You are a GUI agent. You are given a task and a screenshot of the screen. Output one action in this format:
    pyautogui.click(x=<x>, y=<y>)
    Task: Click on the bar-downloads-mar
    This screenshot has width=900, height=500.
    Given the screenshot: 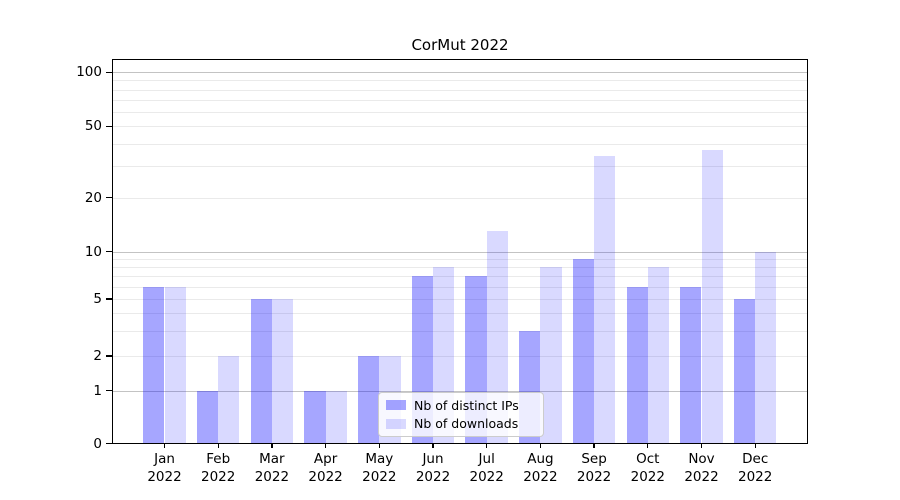 What is the action you would take?
    pyautogui.click(x=282, y=371)
    